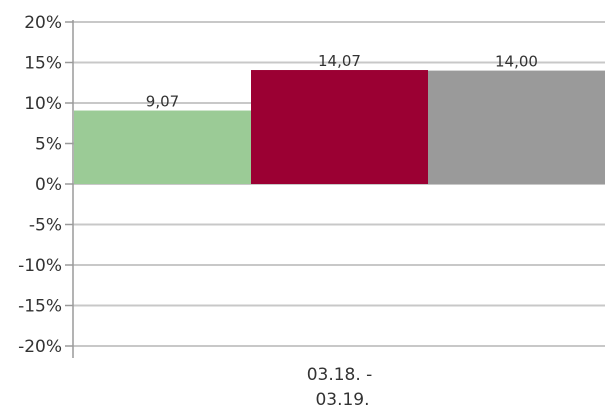 The image size is (605, 408). What do you see at coordinates (339, 61) in the screenshot?
I see `data-label: 14,07` at bounding box center [339, 61].